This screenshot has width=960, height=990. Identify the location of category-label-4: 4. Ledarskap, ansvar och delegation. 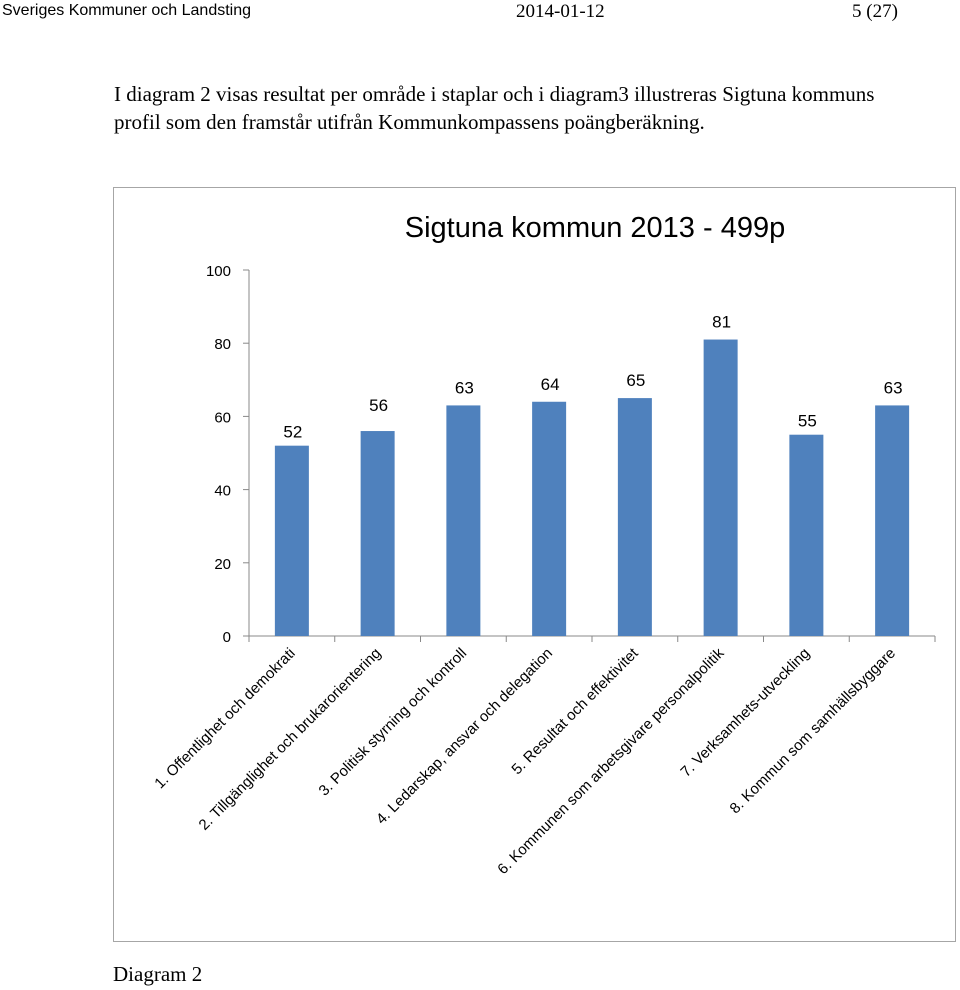
(464, 736).